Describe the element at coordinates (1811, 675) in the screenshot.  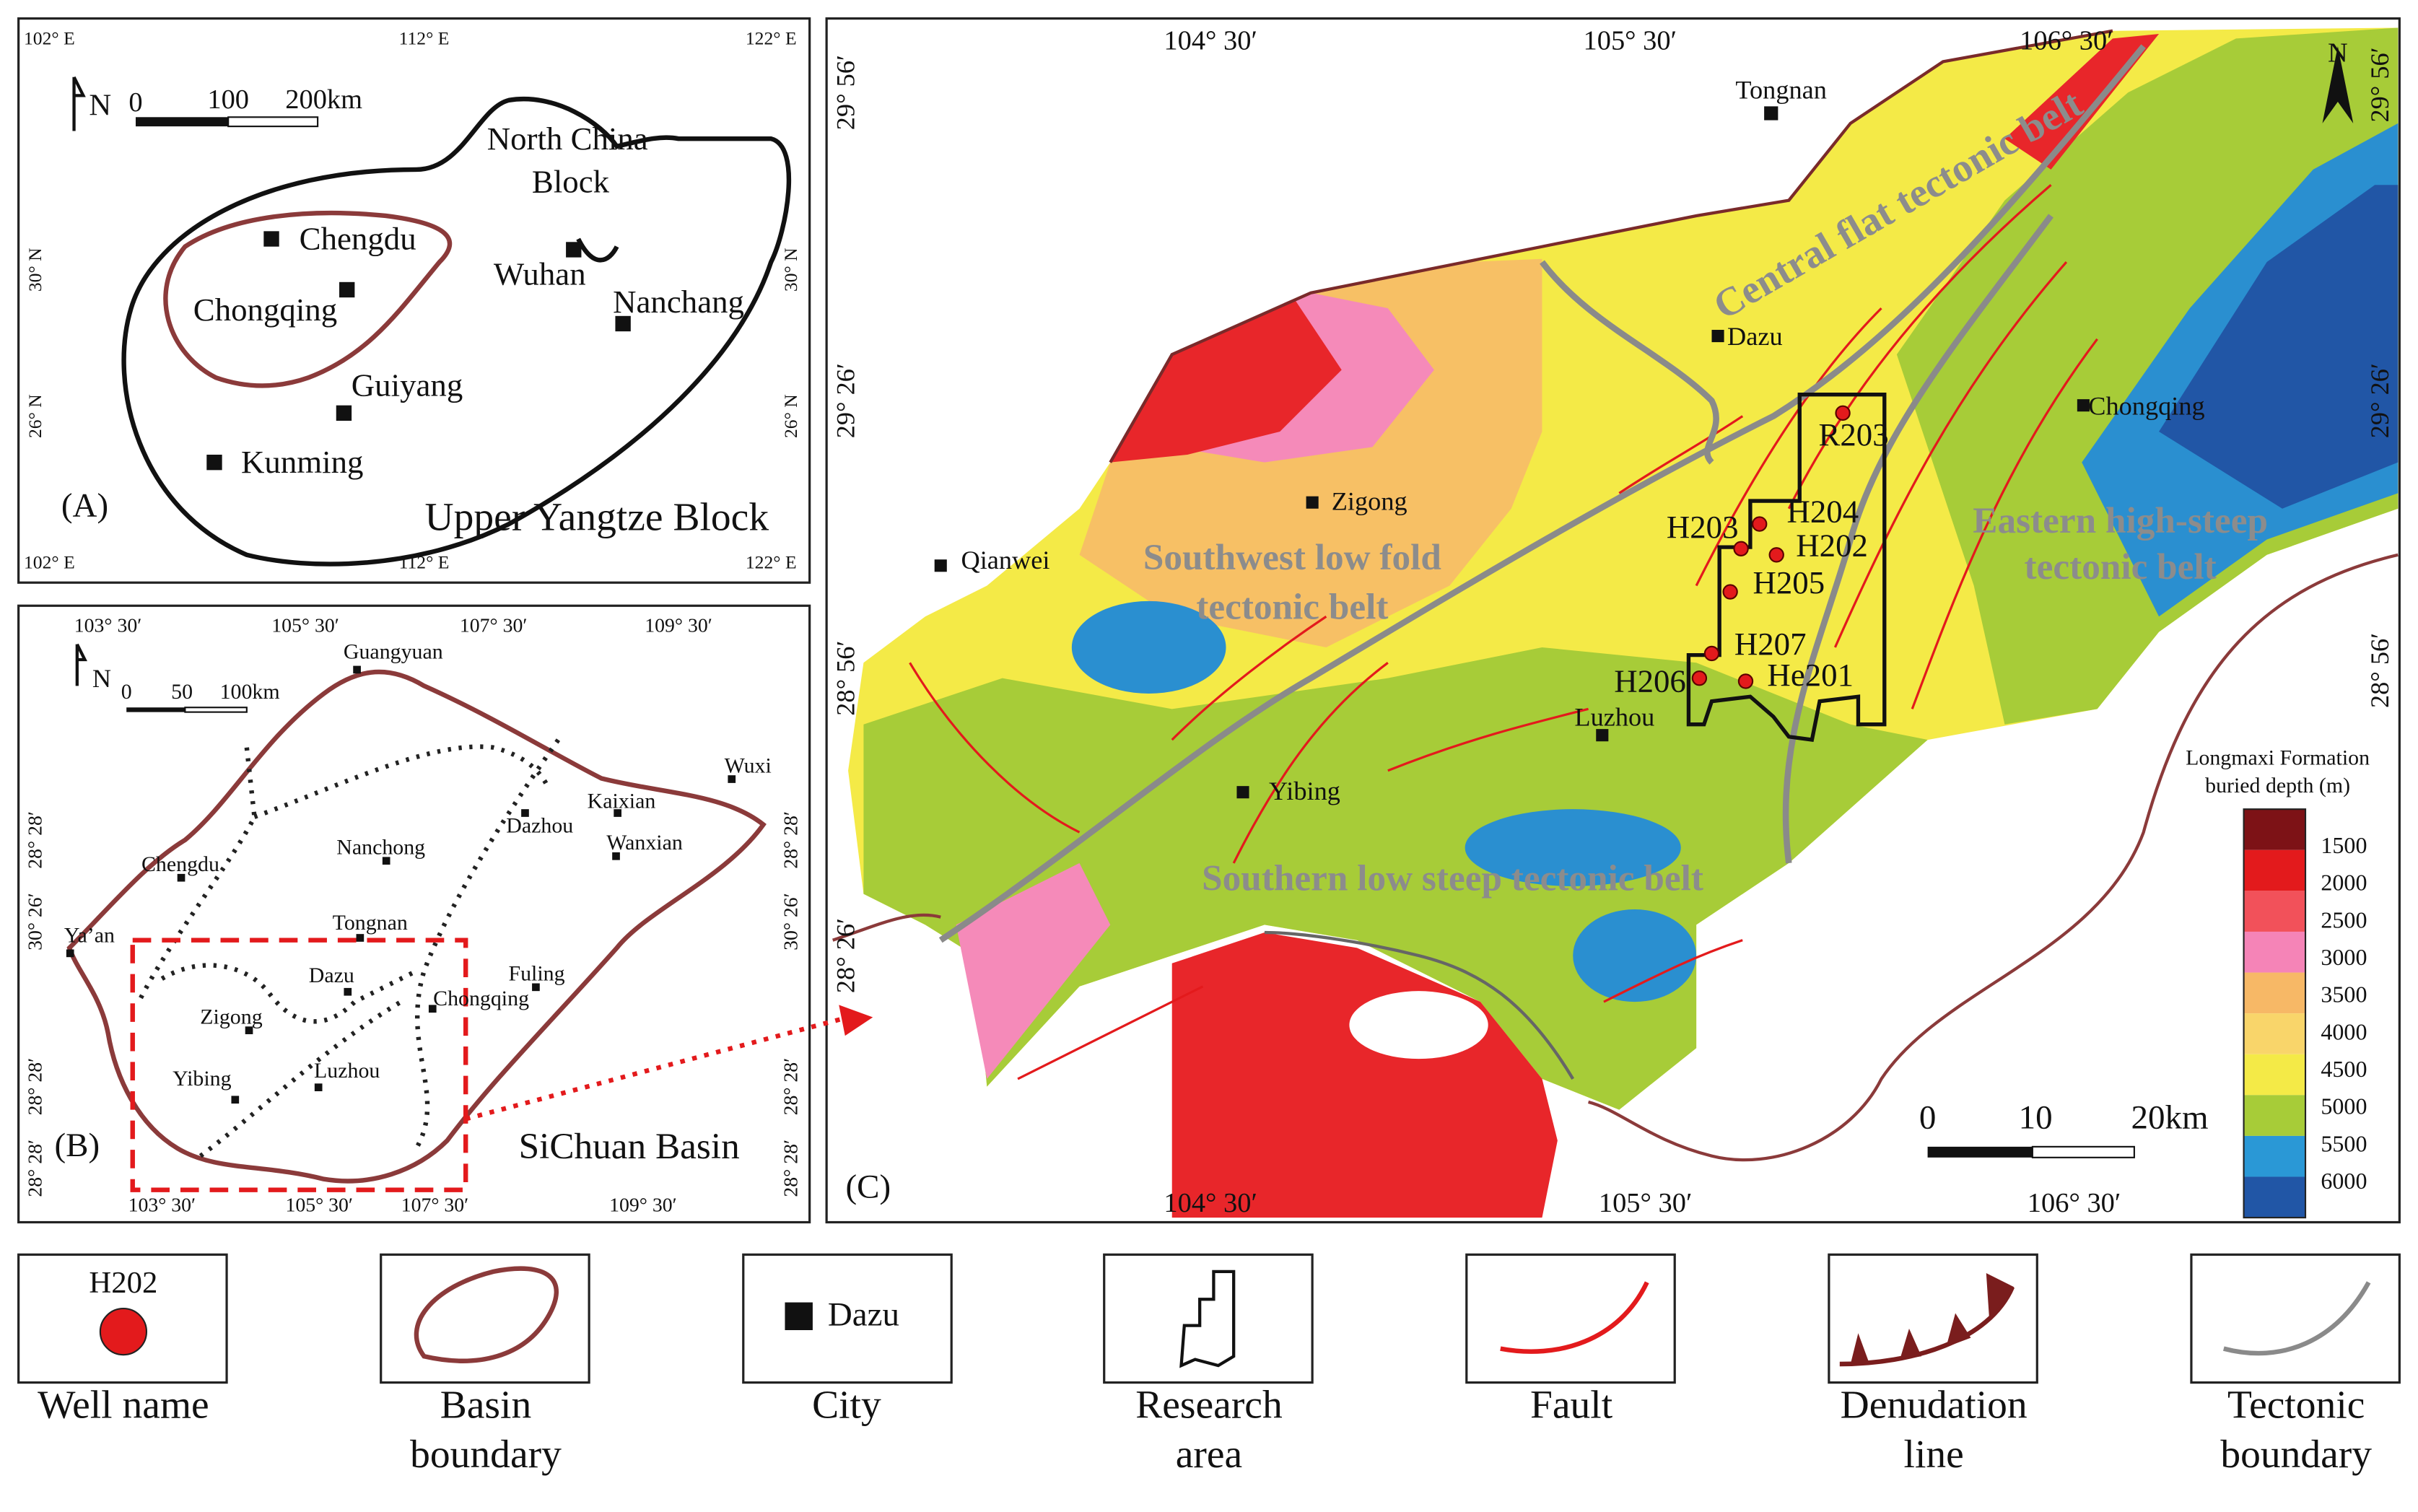
I see `well-label: He201` at that location.